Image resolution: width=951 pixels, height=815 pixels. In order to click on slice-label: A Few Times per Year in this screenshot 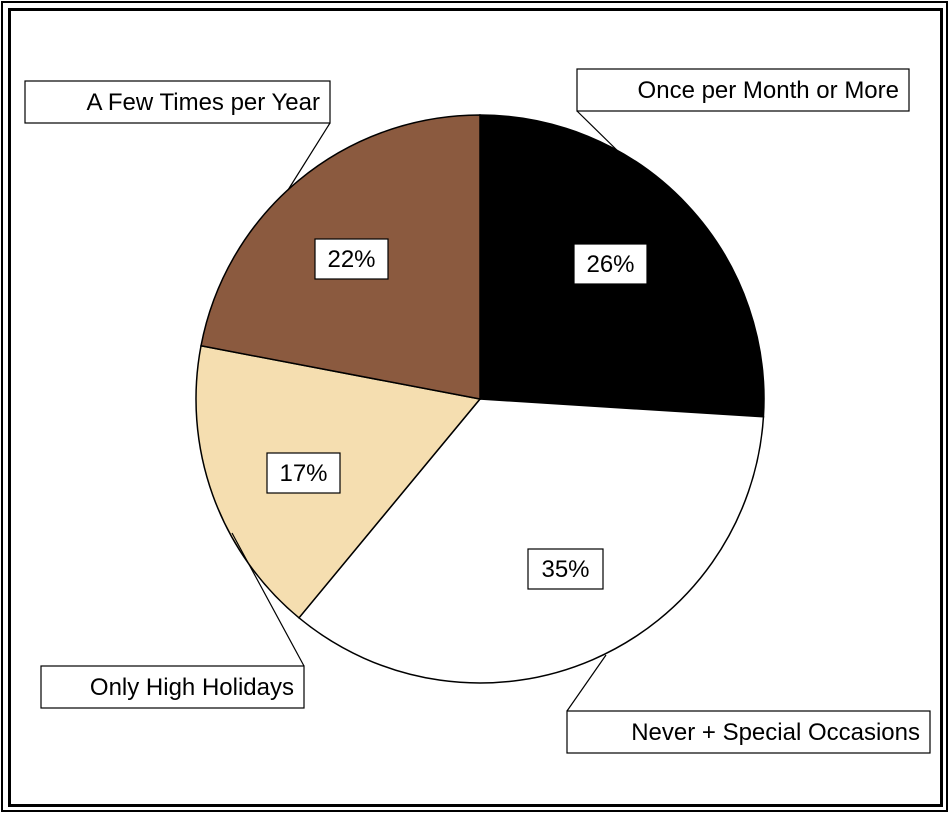, I will do `click(203, 102)`.